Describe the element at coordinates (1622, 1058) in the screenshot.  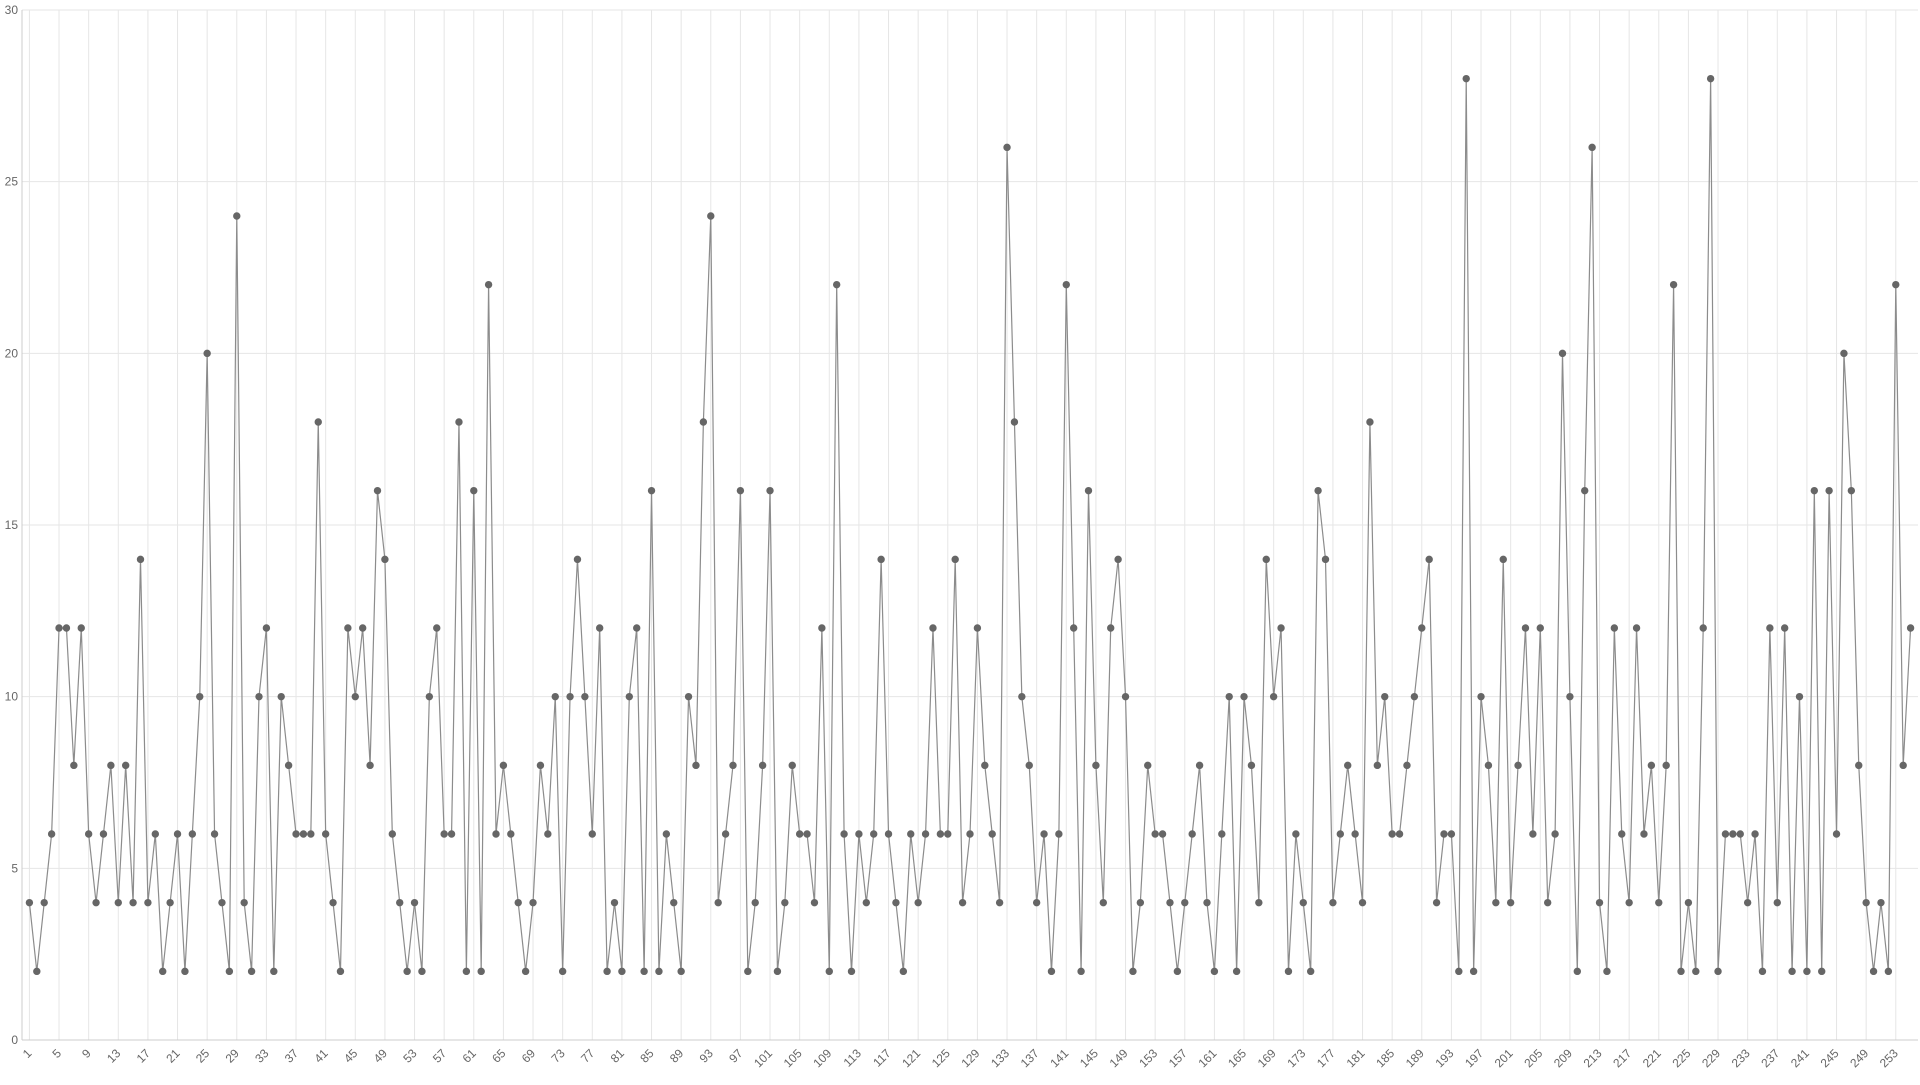
I see `x-tick-label: 217` at that location.